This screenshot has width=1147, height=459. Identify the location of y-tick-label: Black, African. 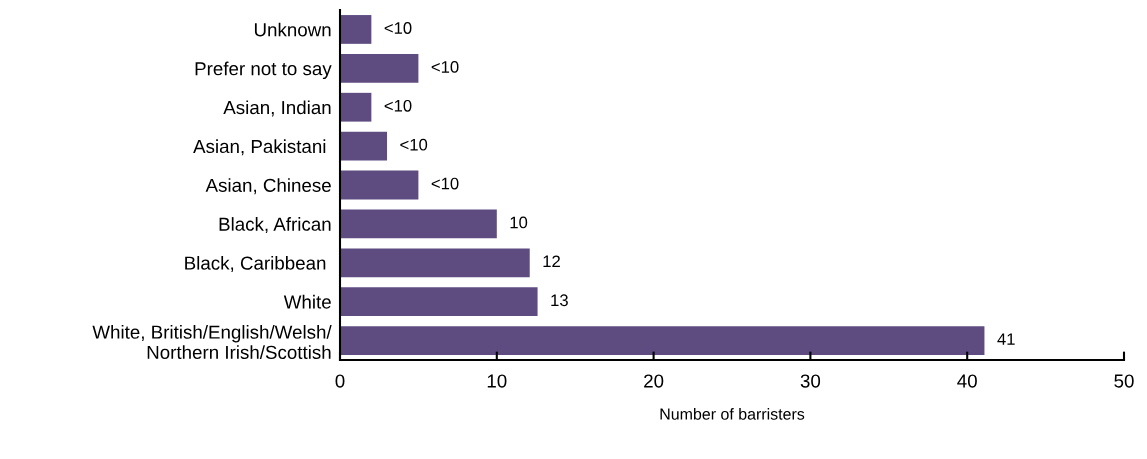
(275, 225).